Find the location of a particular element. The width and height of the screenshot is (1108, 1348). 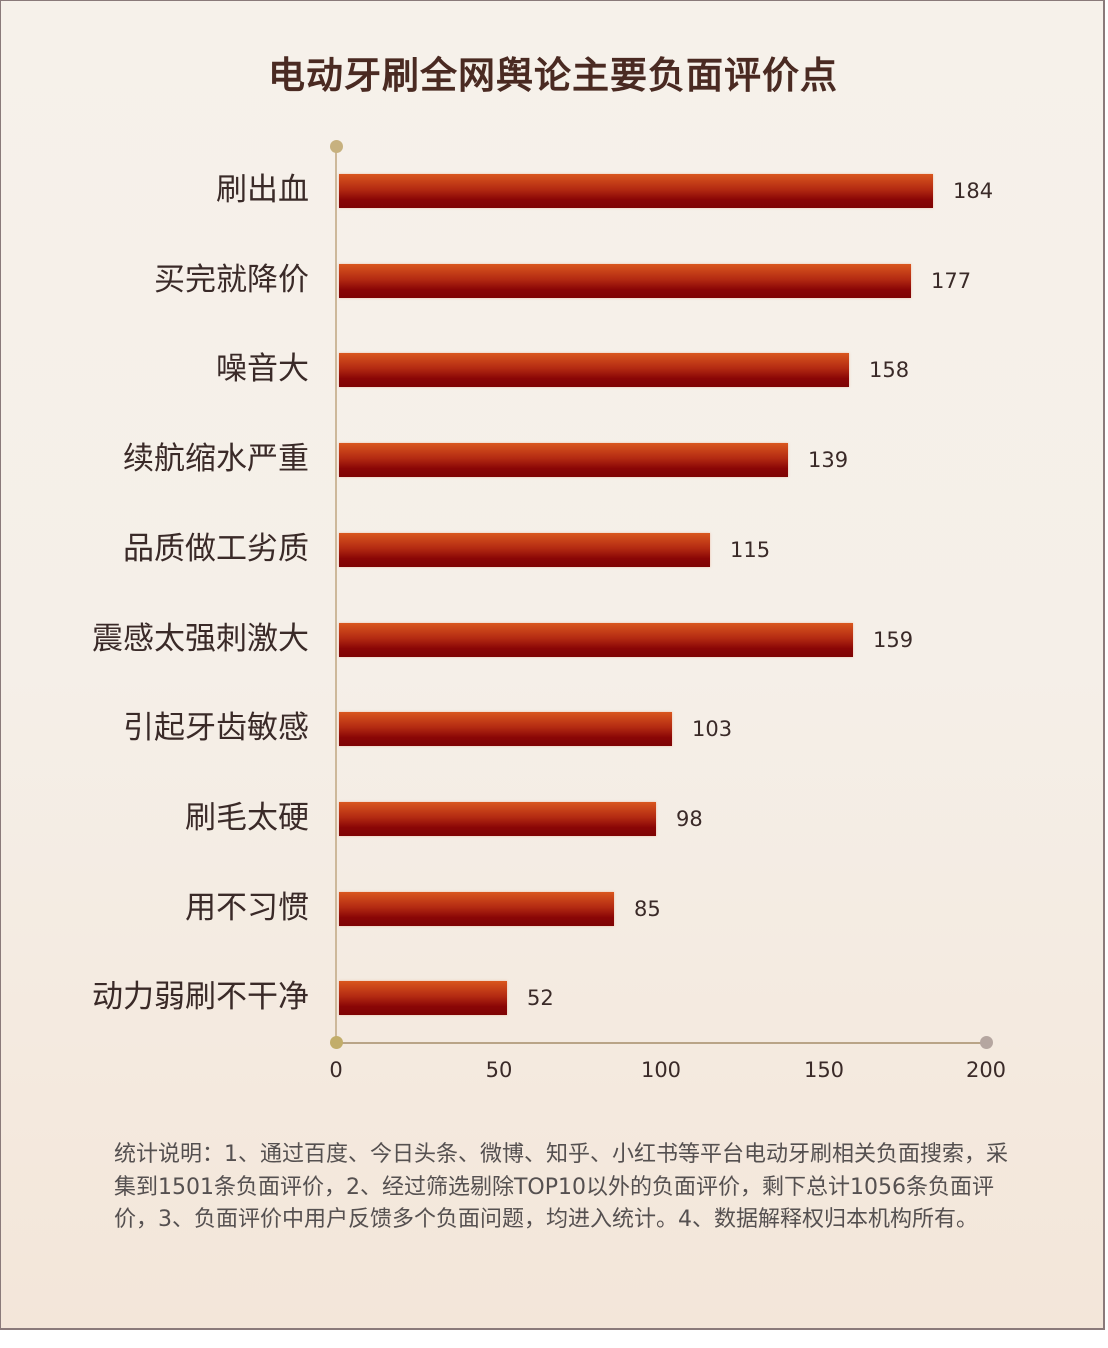

x-tick: 0 is located at coordinates (336, 1070).